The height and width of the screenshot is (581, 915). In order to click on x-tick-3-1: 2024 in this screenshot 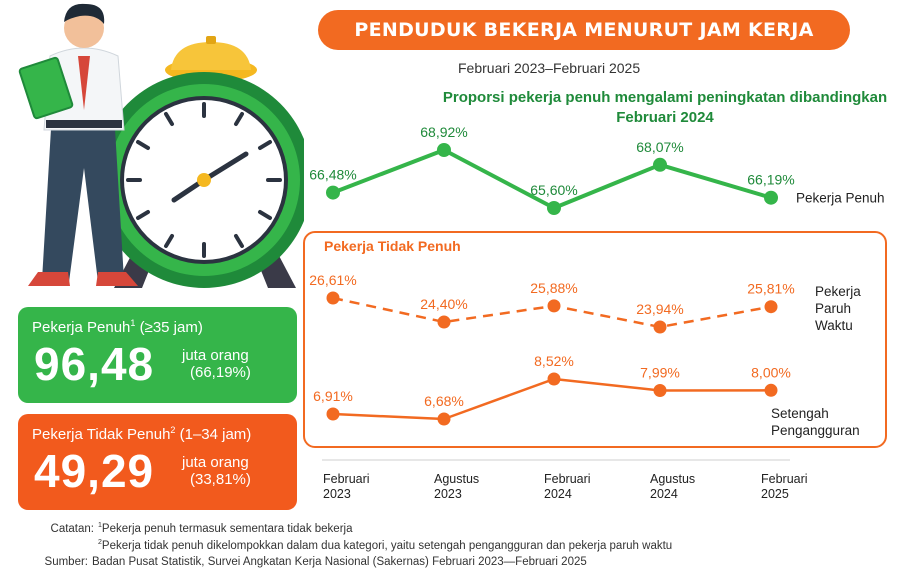, I will do `click(664, 494)`.